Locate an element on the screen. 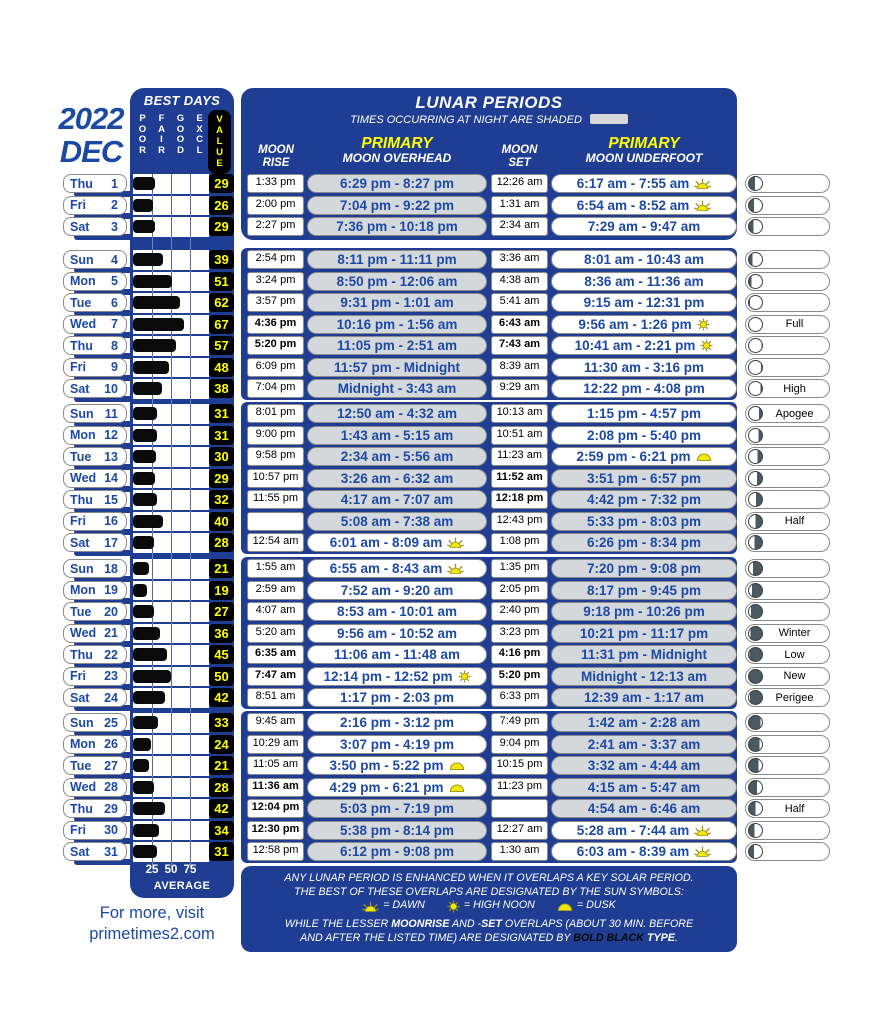 This screenshot has height=1024, width=889. period-text: 8:53 am - 10:01 am is located at coordinates (397, 611).